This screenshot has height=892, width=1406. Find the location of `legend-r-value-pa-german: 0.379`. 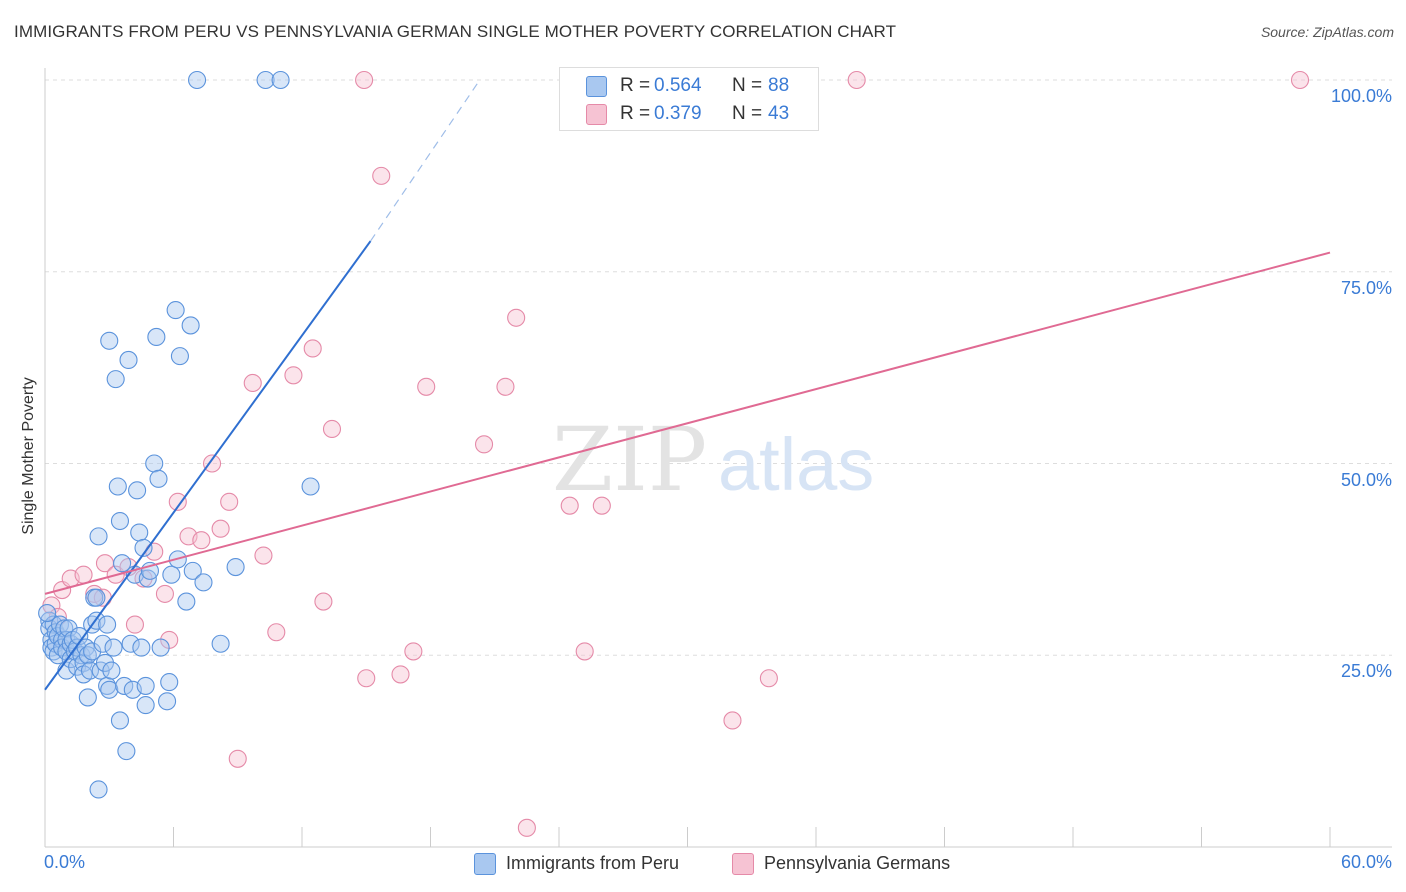

legend-r-value-pa-german: 0.379 is located at coordinates (678, 113).